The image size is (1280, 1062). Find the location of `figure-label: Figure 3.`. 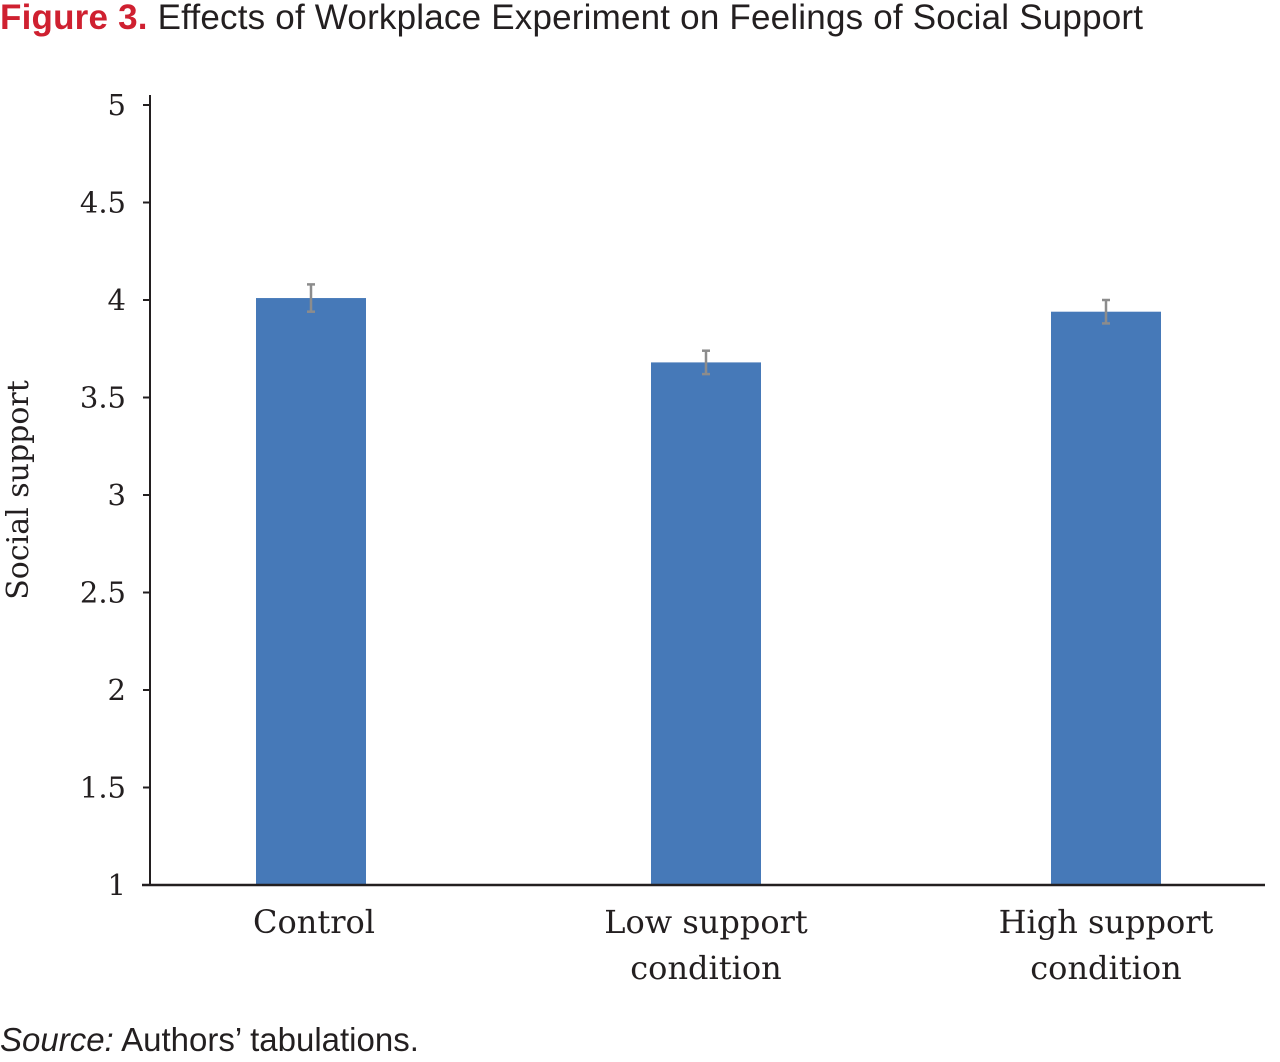

figure-label: Figure 3. is located at coordinates (74, 18).